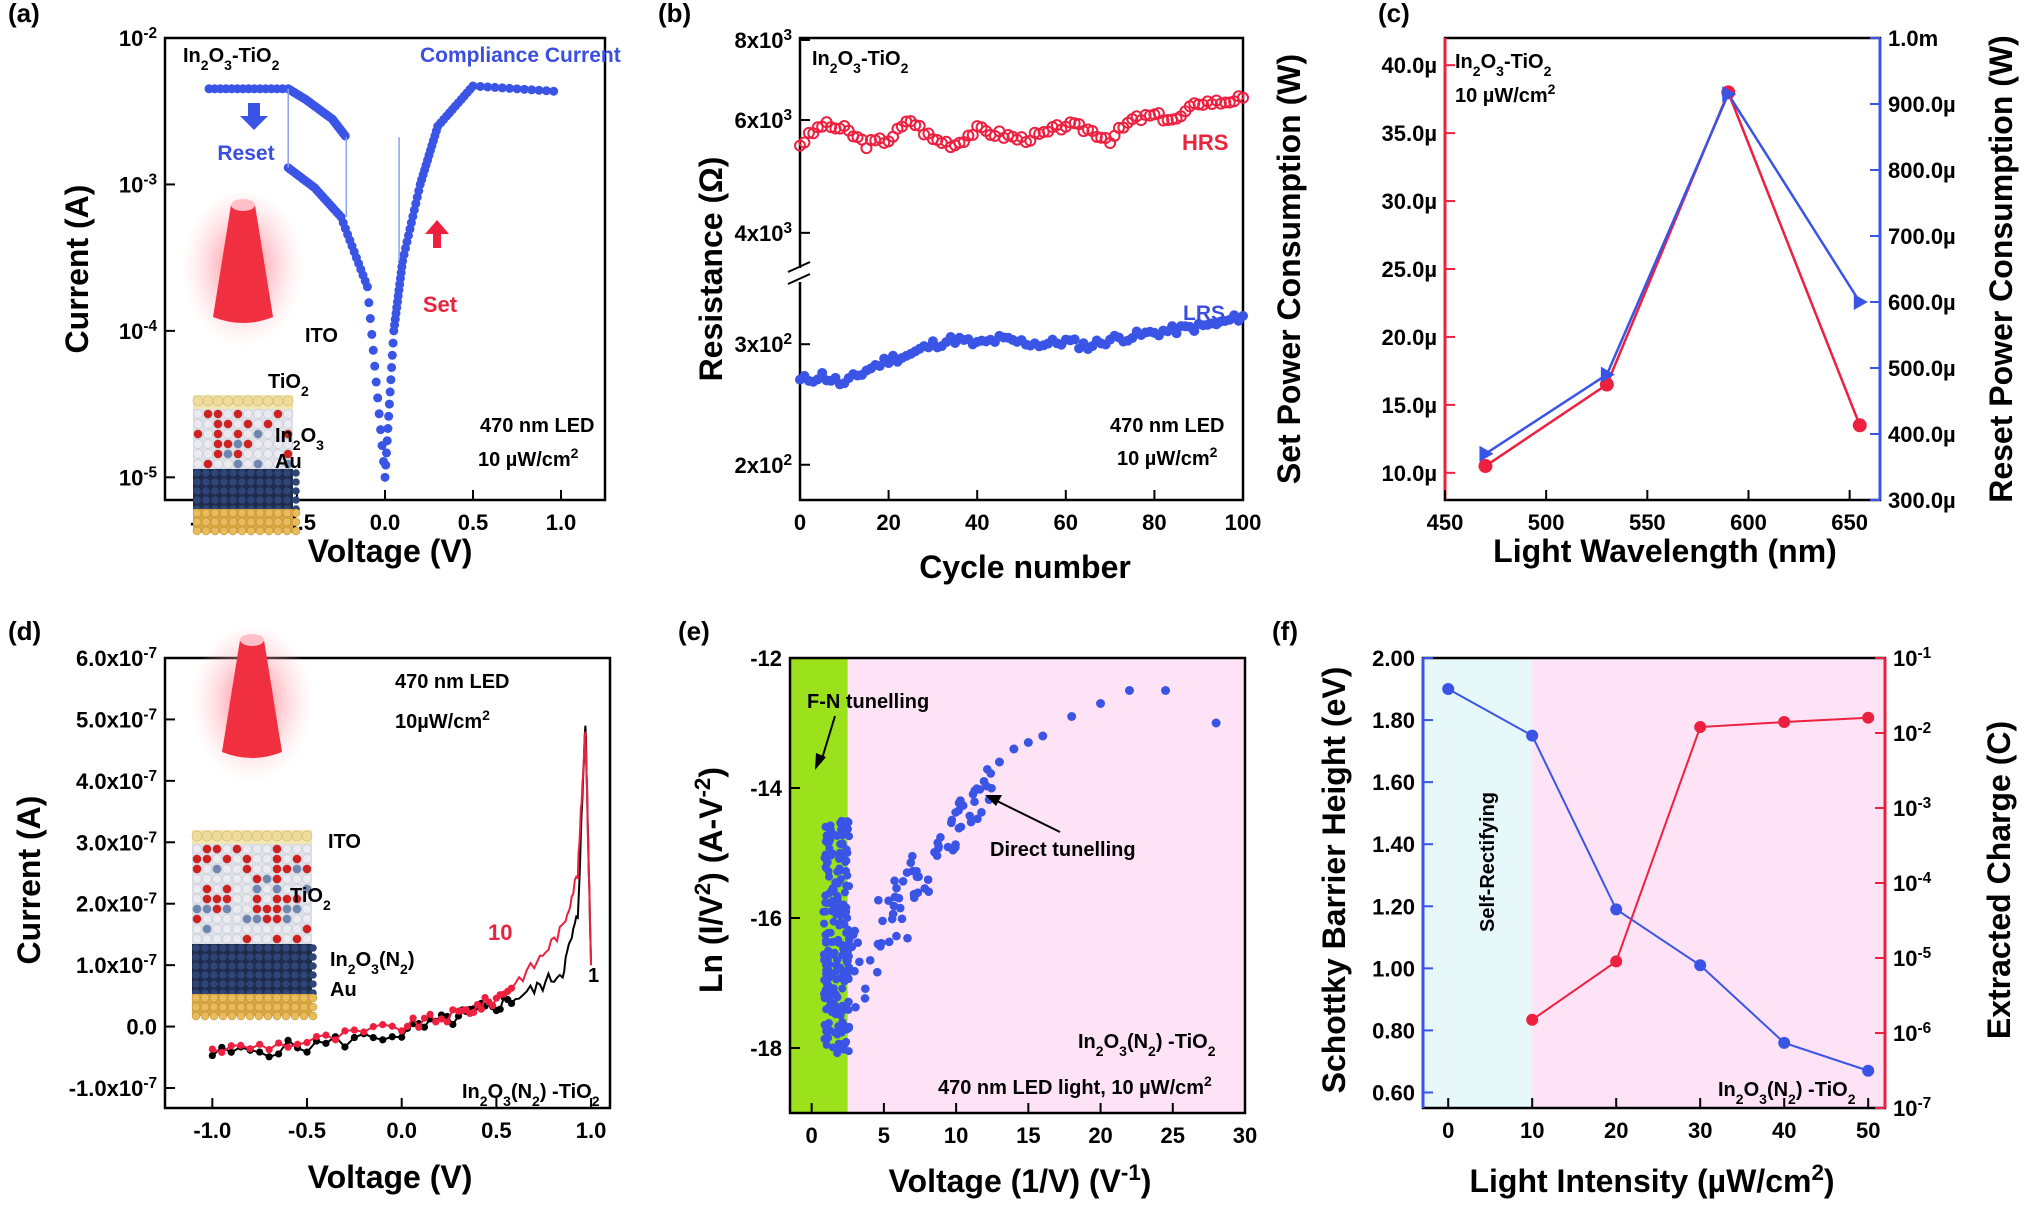 The image size is (2025, 1210). Describe the element at coordinates (763, 40) in the screenshot. I see `y-tick-label-b: 8x103` at that location.